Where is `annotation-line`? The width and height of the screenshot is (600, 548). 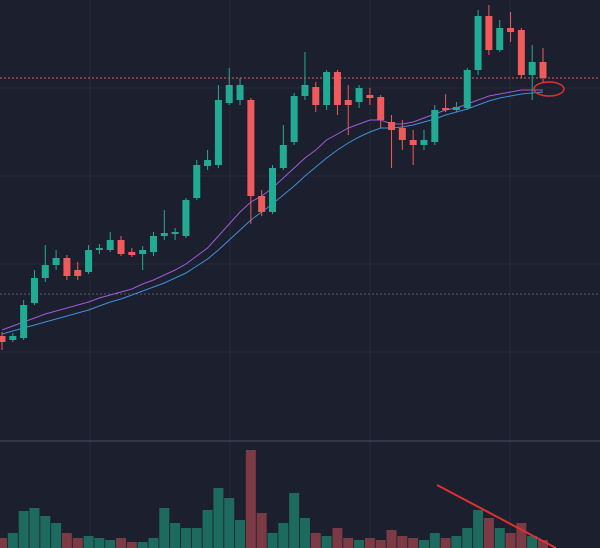
annotation-line is located at coordinates (496, 516).